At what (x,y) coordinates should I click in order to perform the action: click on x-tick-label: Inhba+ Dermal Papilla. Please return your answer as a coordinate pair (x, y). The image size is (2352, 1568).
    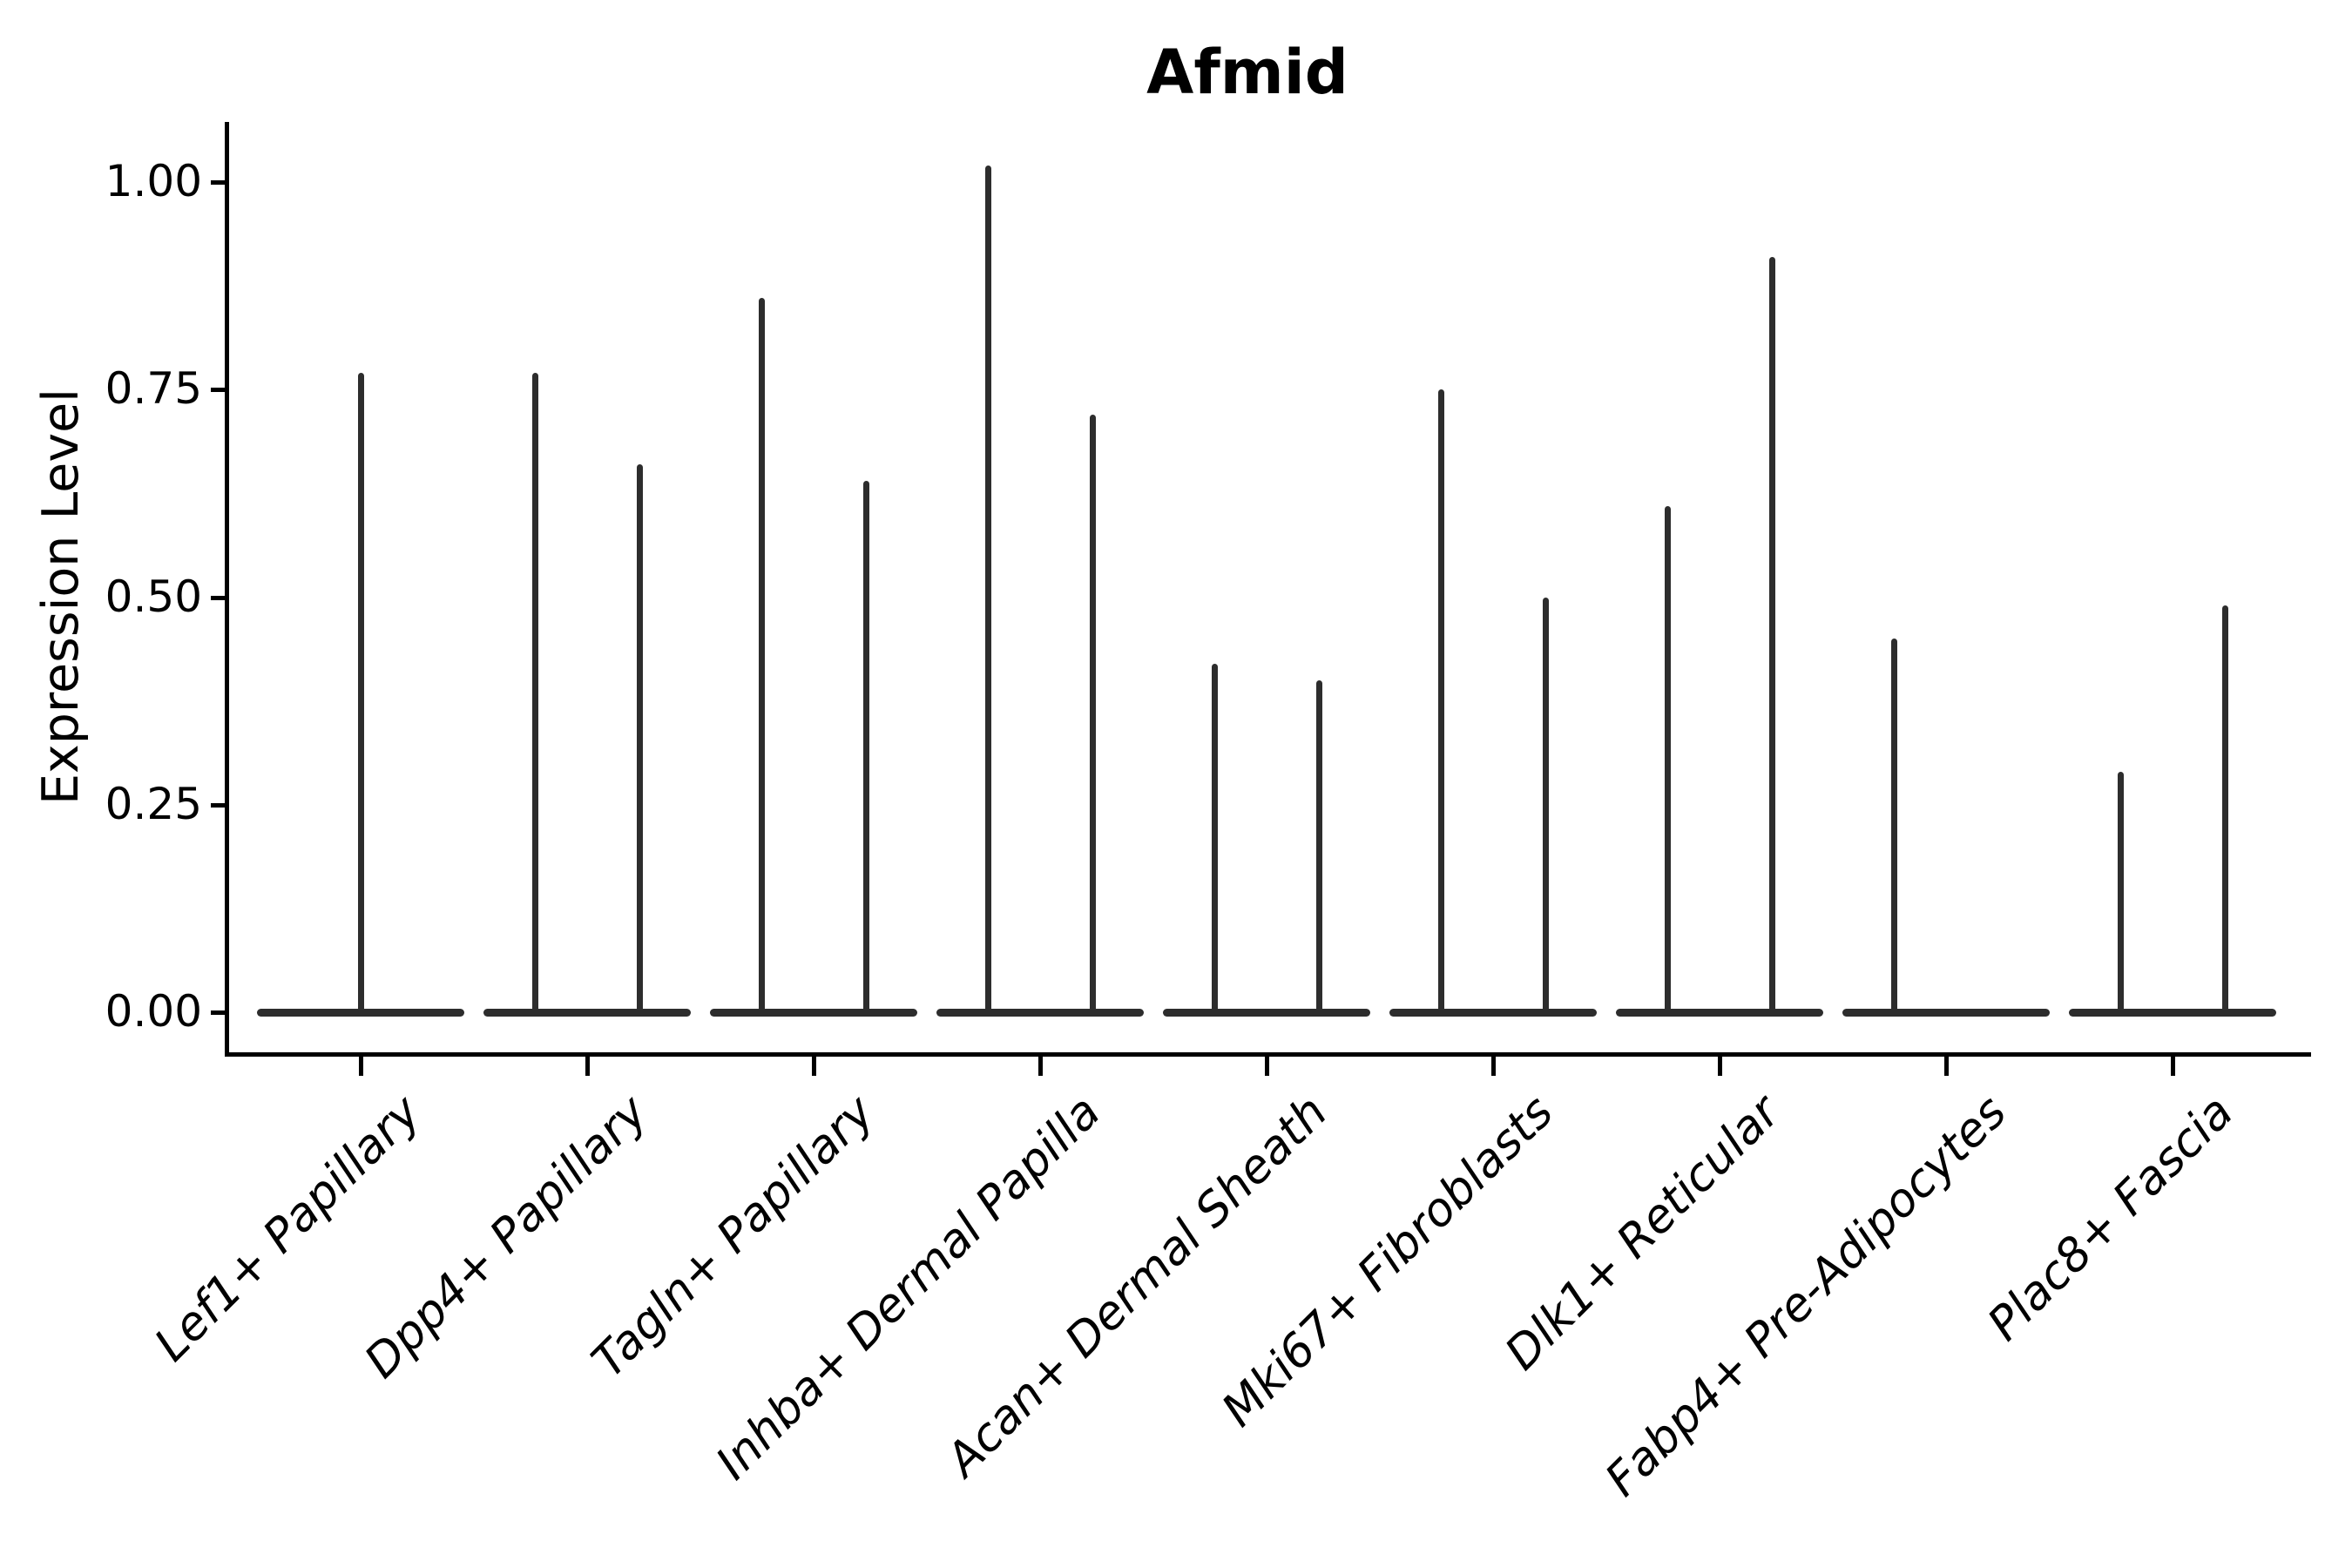
    Looking at the image, I should click on (909, 1287).